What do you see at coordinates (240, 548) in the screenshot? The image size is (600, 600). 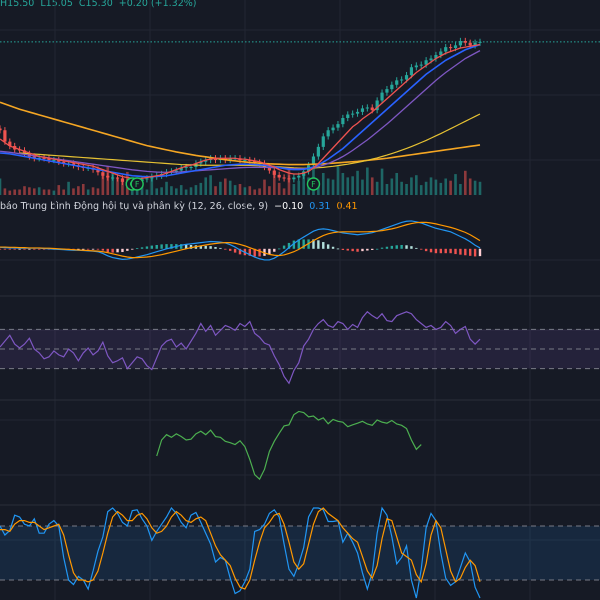 I see `stoch-d-line` at bounding box center [240, 548].